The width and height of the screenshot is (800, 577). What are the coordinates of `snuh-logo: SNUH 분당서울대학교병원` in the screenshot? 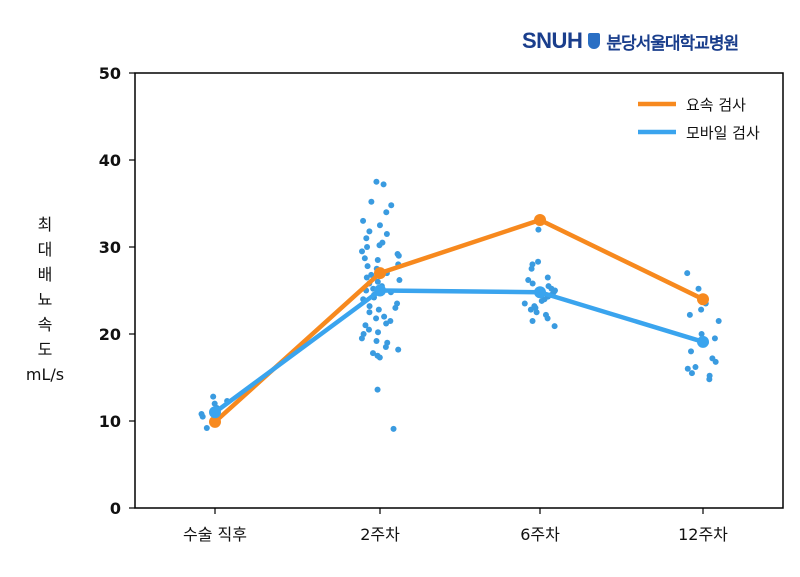 It's located at (630, 41).